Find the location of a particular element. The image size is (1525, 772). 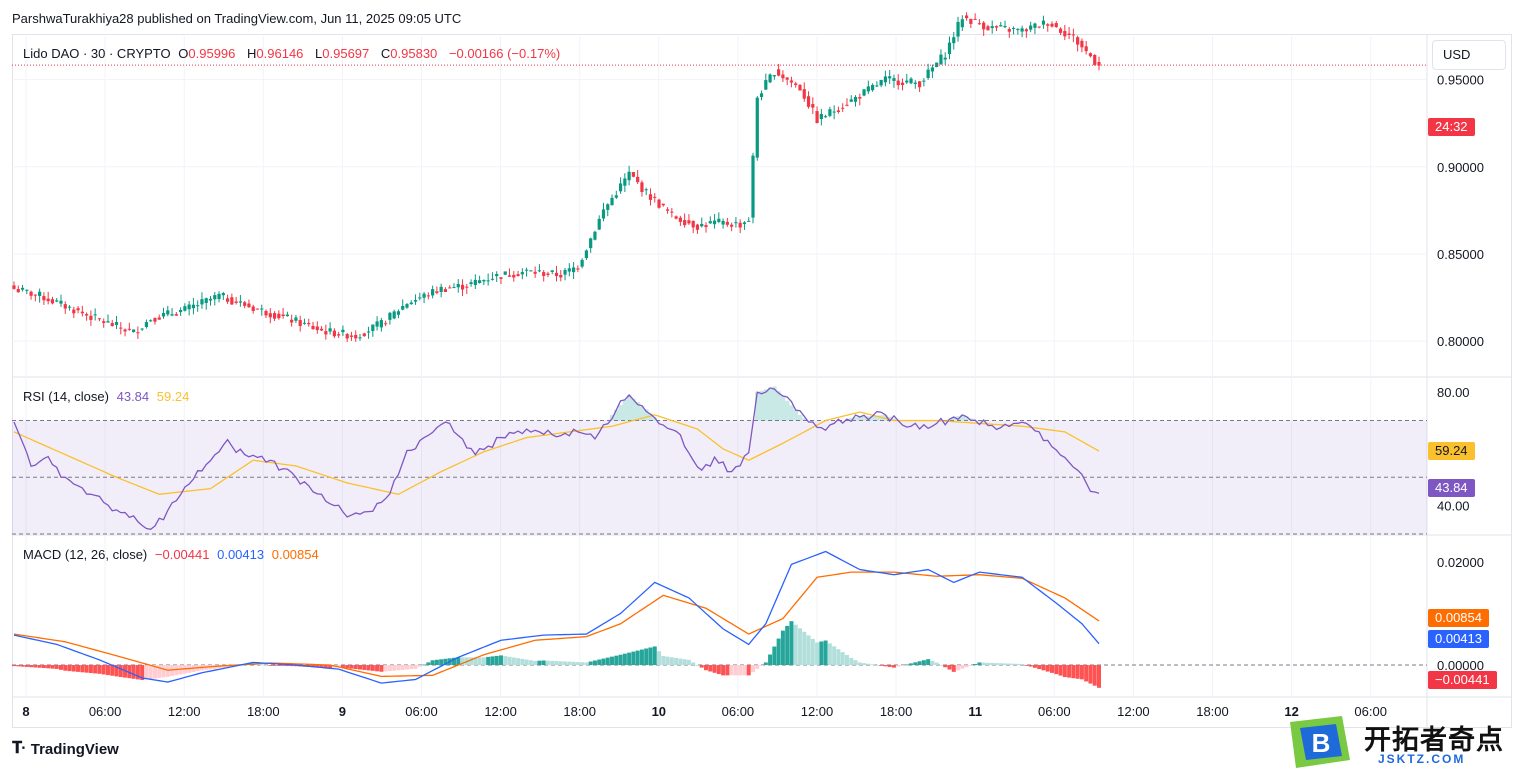

high-value: 0.96146 is located at coordinates (280, 53).